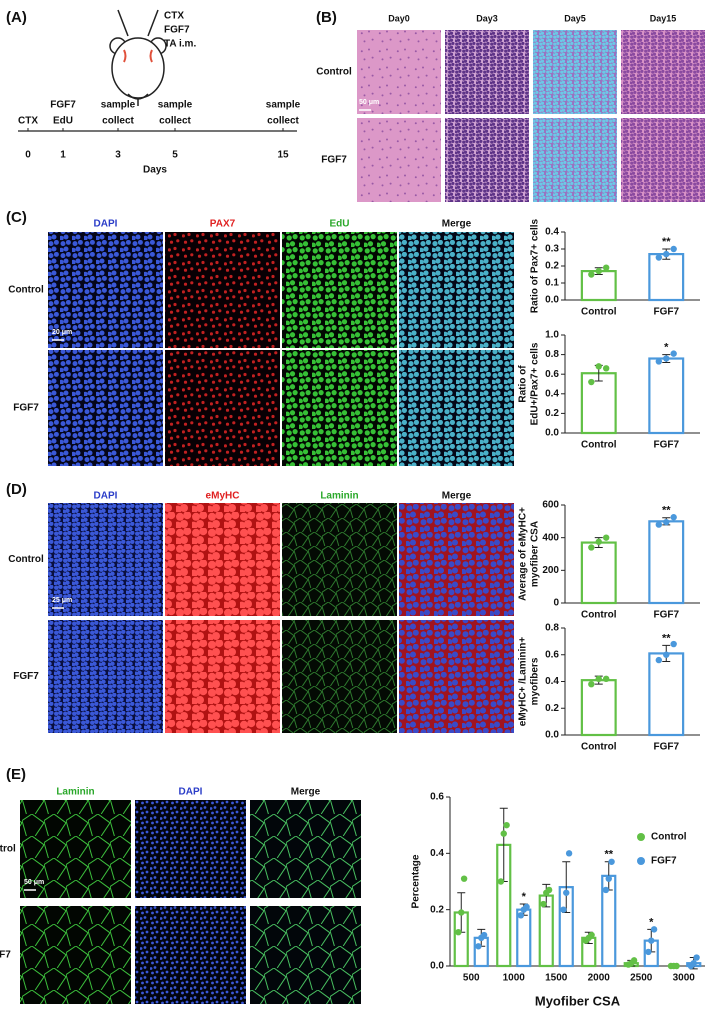 The width and height of the screenshot is (709, 1016). What do you see at coordinates (175, 155) in the screenshot?
I see `label: 5` at bounding box center [175, 155].